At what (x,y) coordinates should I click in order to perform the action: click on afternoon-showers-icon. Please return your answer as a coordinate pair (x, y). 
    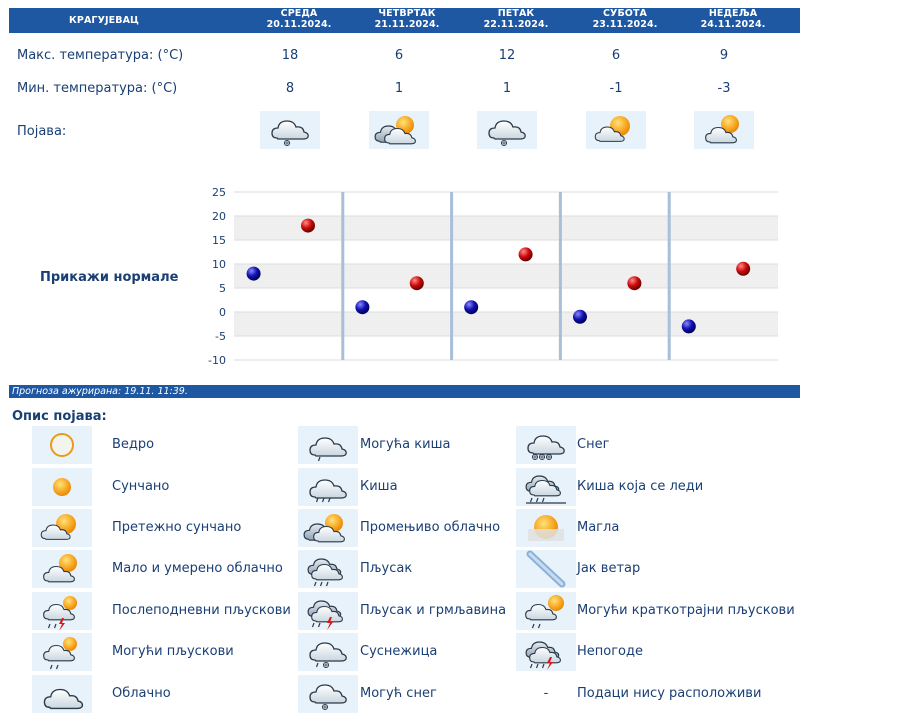
    Looking at the image, I should click on (62, 611).